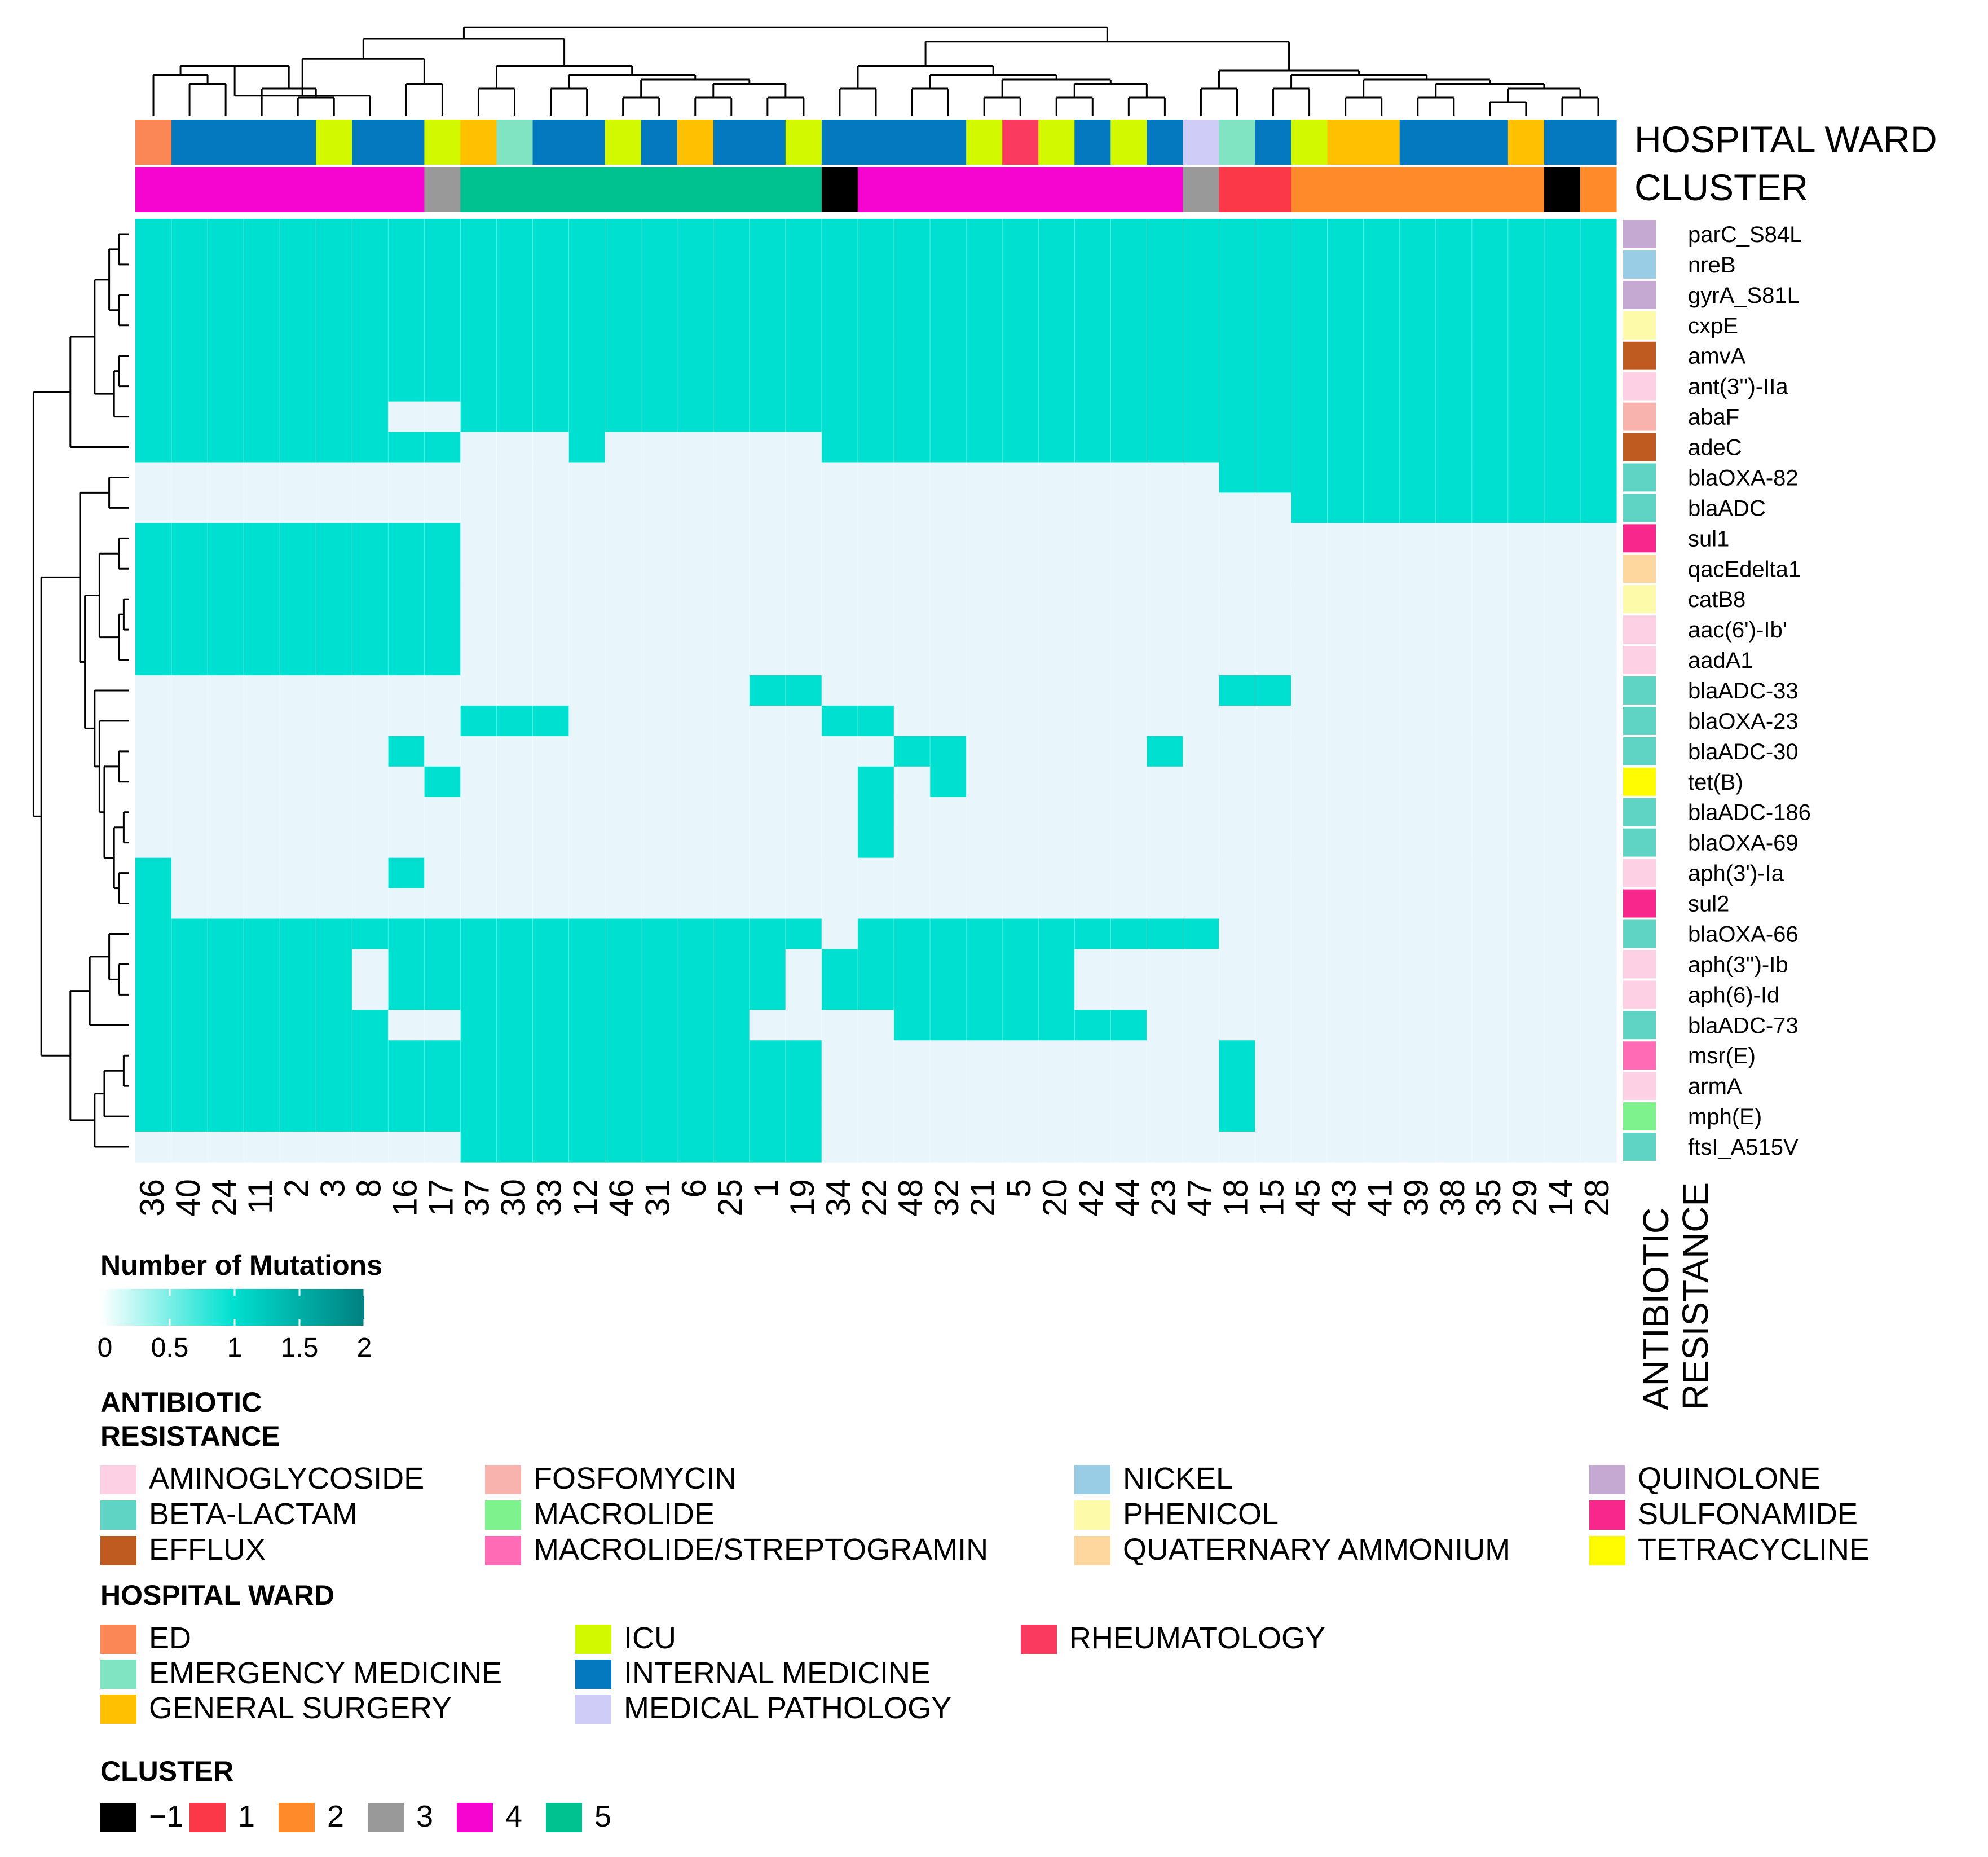  Describe the element at coordinates (874, 1198) in the screenshot. I see `column-label: 22` at that location.